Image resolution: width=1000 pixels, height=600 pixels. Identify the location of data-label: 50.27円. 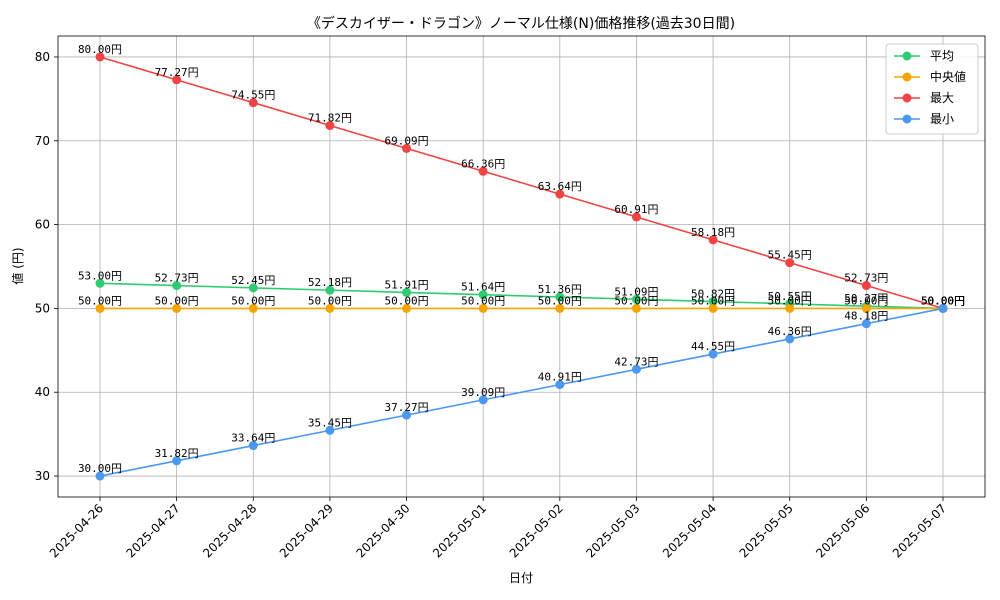
(866, 298).